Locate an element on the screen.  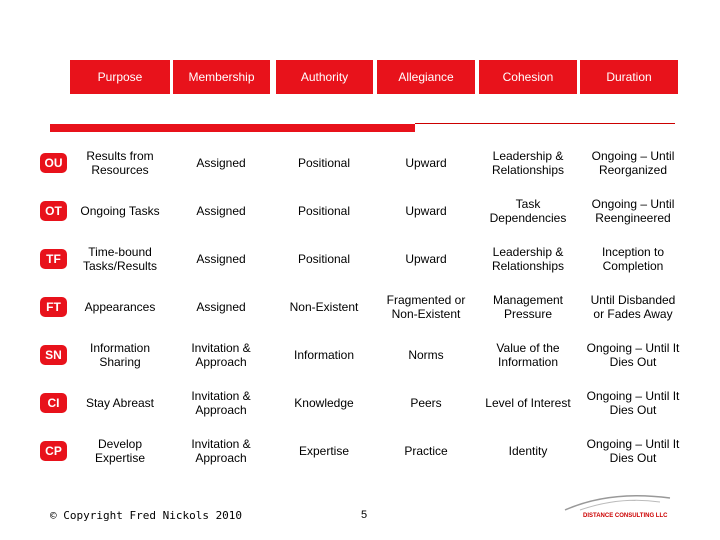
table-cell: Ongoing – Until Reorganized is located at coordinates (633, 163).